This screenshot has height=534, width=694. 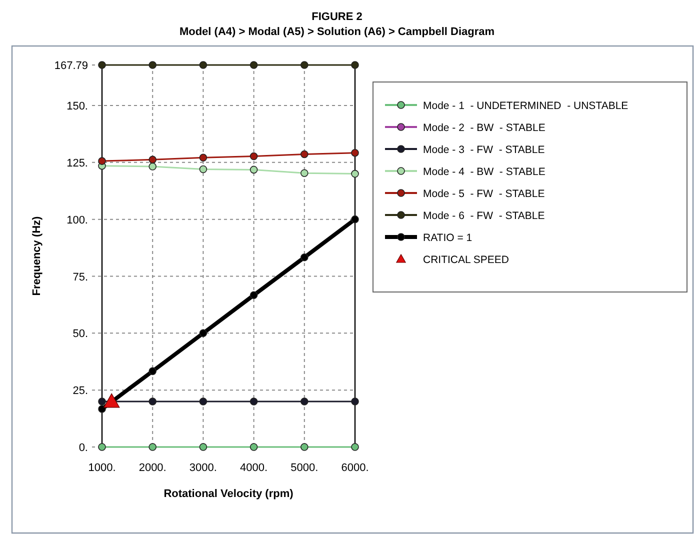 I want to click on legend-label: Mode - 2 - BW - STABLE, so click(x=484, y=128).